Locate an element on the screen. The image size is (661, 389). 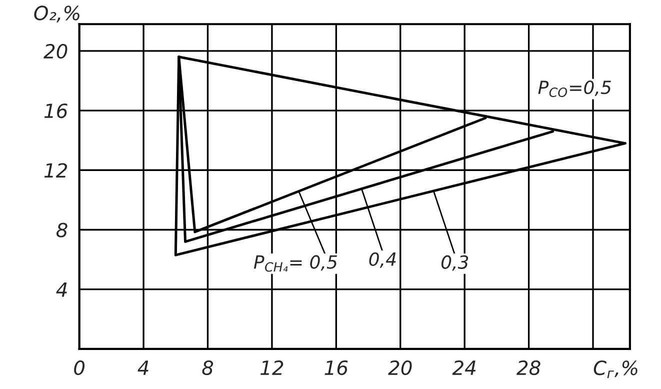
y-tick-label: 8 is located at coordinates (62, 230).